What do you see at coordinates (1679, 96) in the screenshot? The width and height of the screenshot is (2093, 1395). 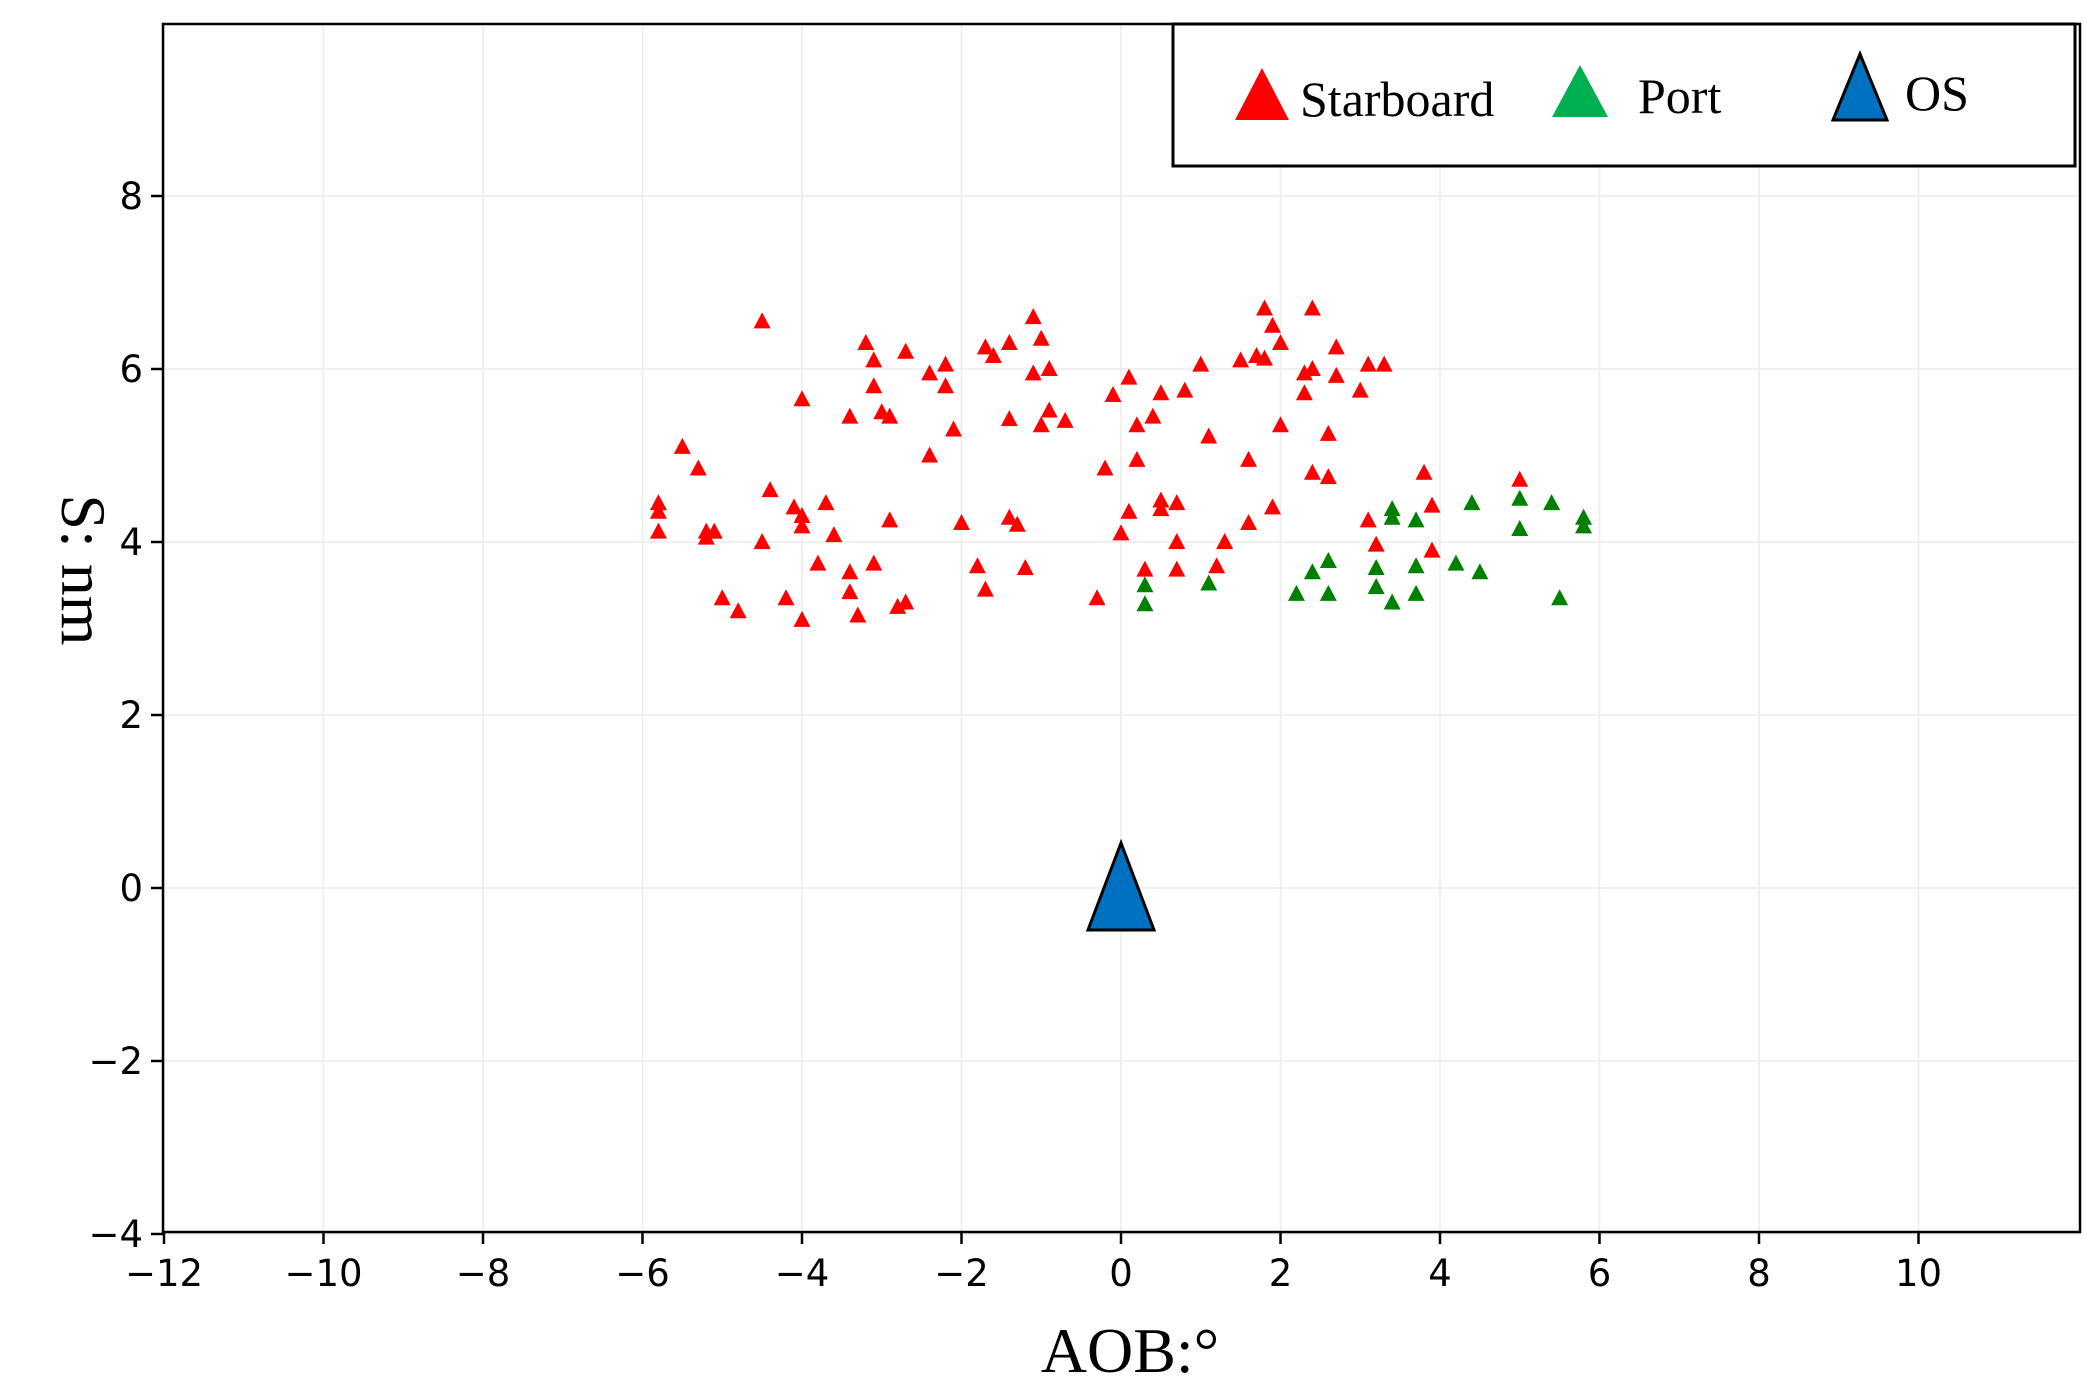 I see `legend-label-port: Port` at bounding box center [1679, 96].